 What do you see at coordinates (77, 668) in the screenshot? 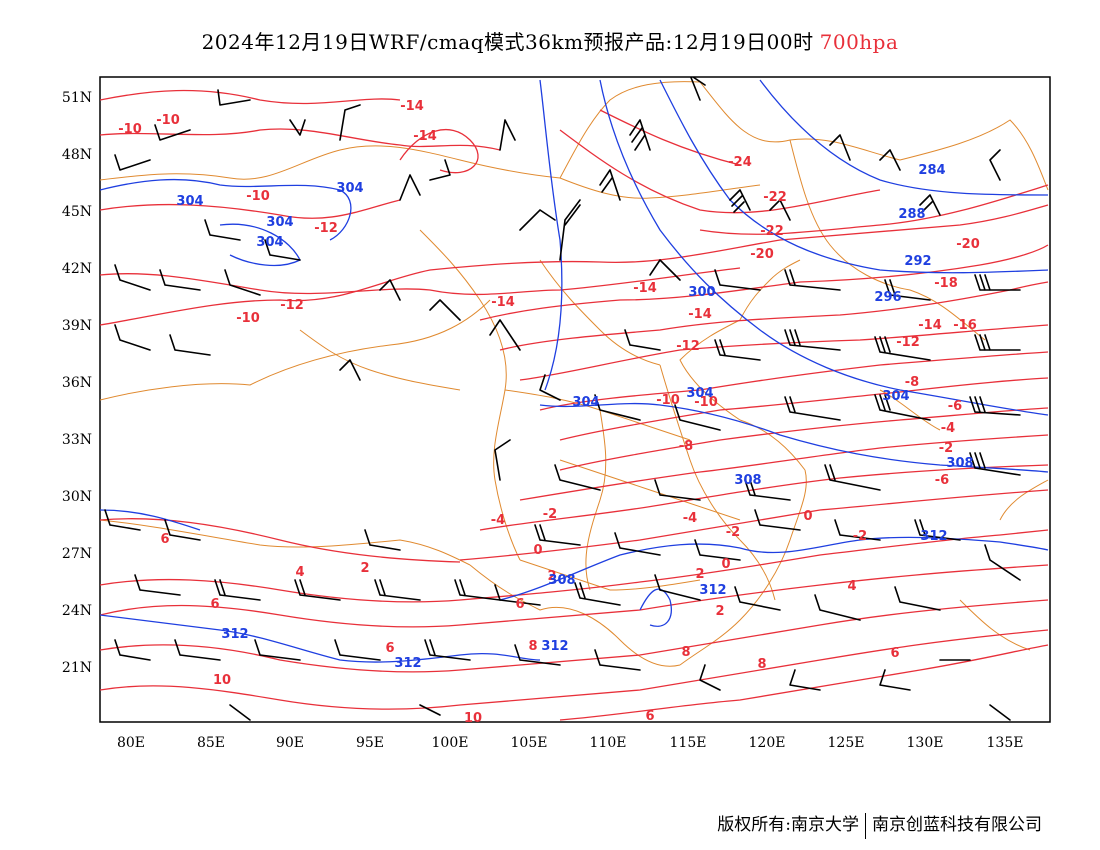
I see `lat-label-21n: 21N` at bounding box center [77, 668].